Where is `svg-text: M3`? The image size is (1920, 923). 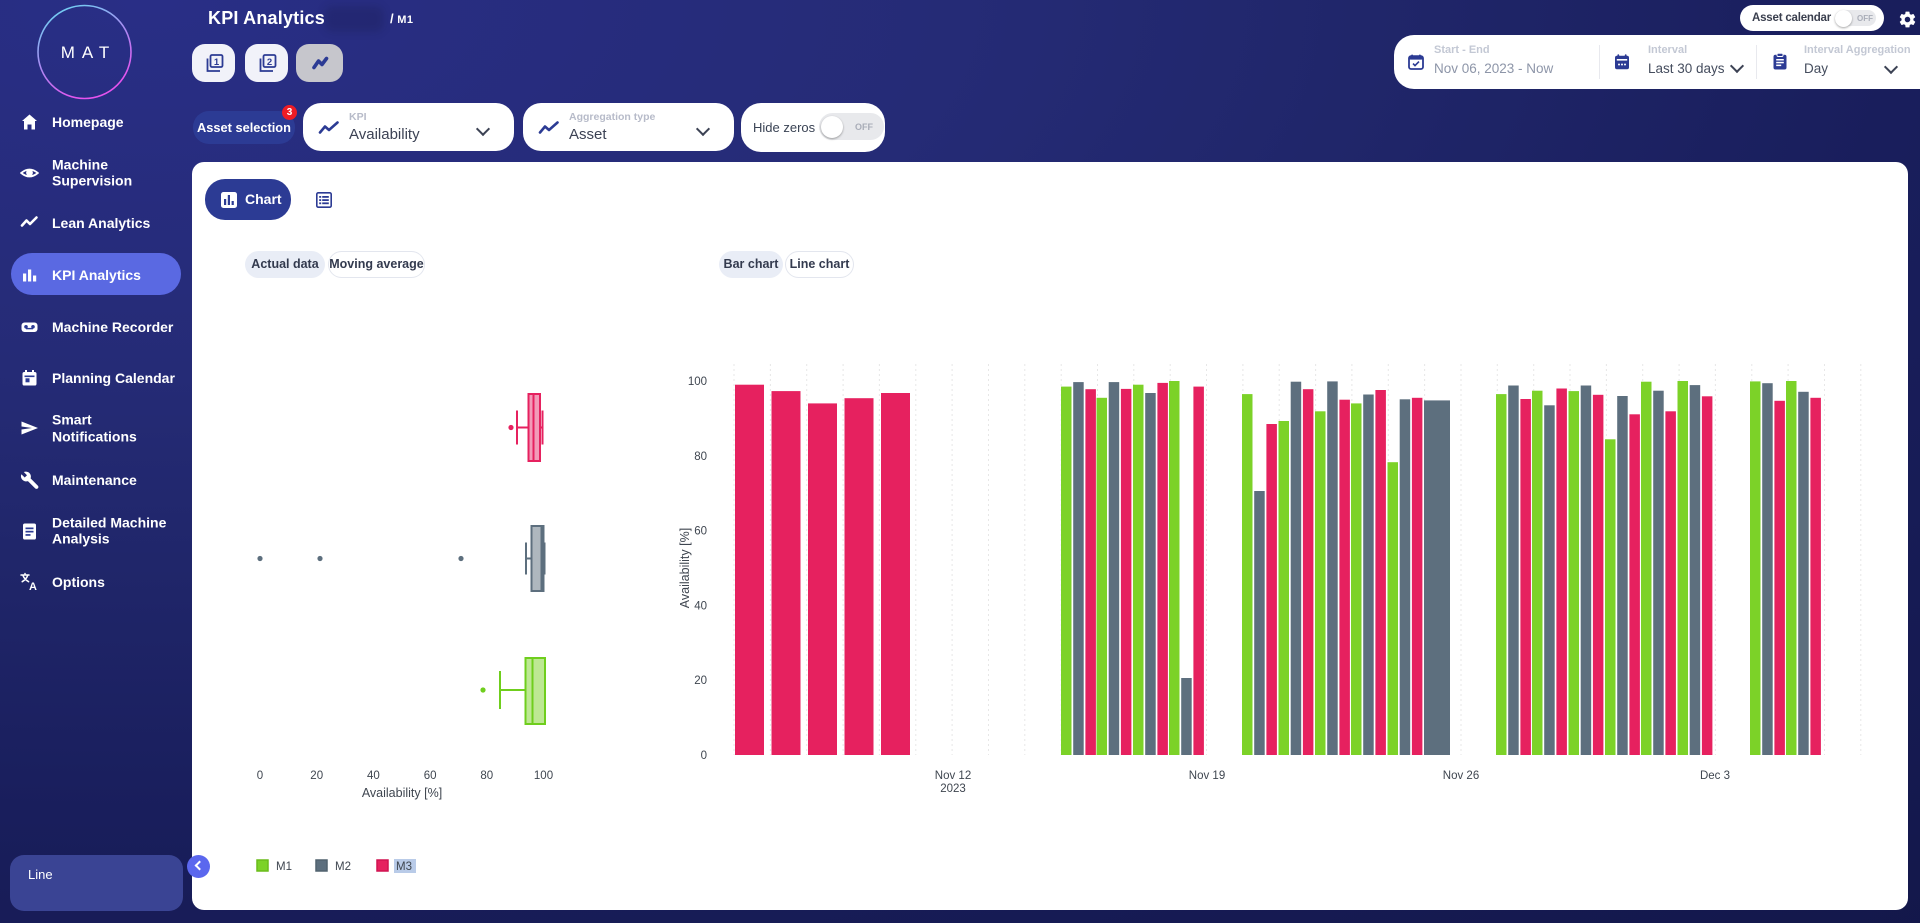
svg-text: M3 is located at coordinates (404, 867).